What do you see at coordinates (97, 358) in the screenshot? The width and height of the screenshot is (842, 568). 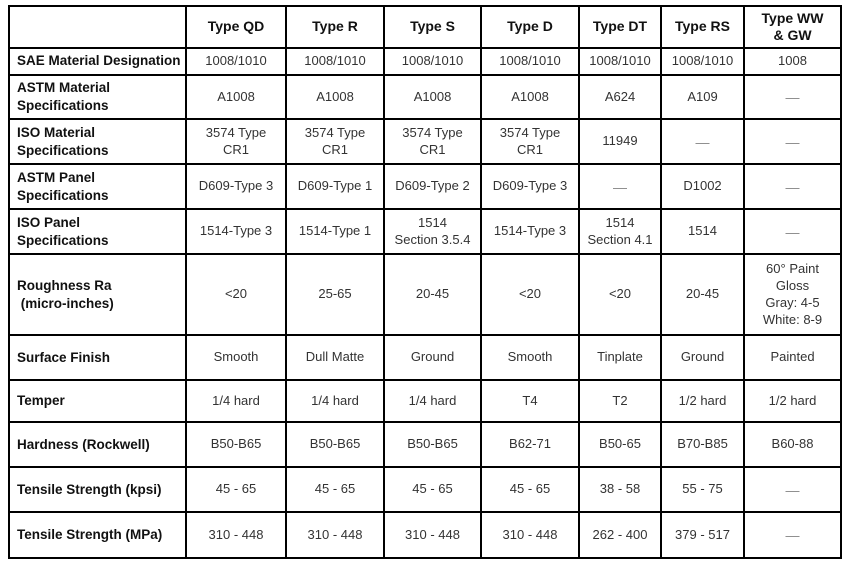 I see `row-label: Surface Finish` at bounding box center [97, 358].